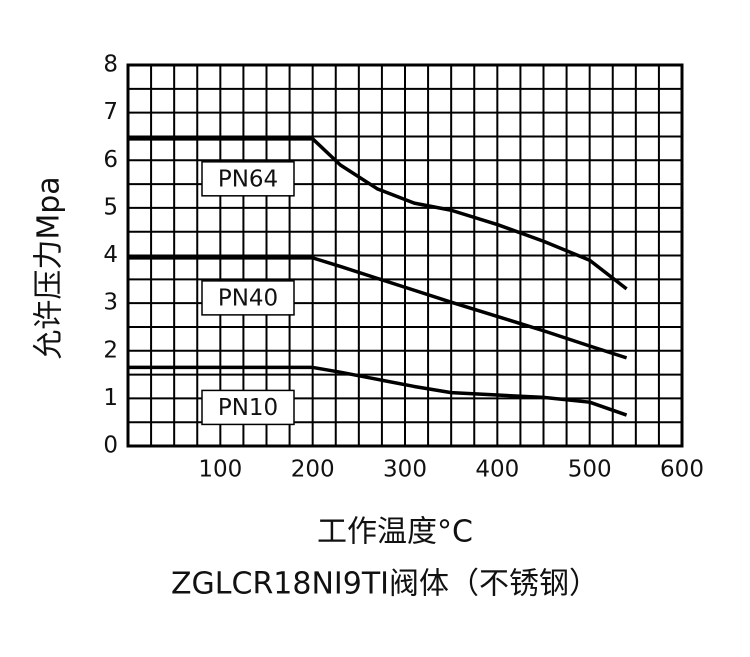 The width and height of the screenshot is (750, 657). What do you see at coordinates (110, 65) in the screenshot?
I see `y-tick-label: 8` at bounding box center [110, 65].